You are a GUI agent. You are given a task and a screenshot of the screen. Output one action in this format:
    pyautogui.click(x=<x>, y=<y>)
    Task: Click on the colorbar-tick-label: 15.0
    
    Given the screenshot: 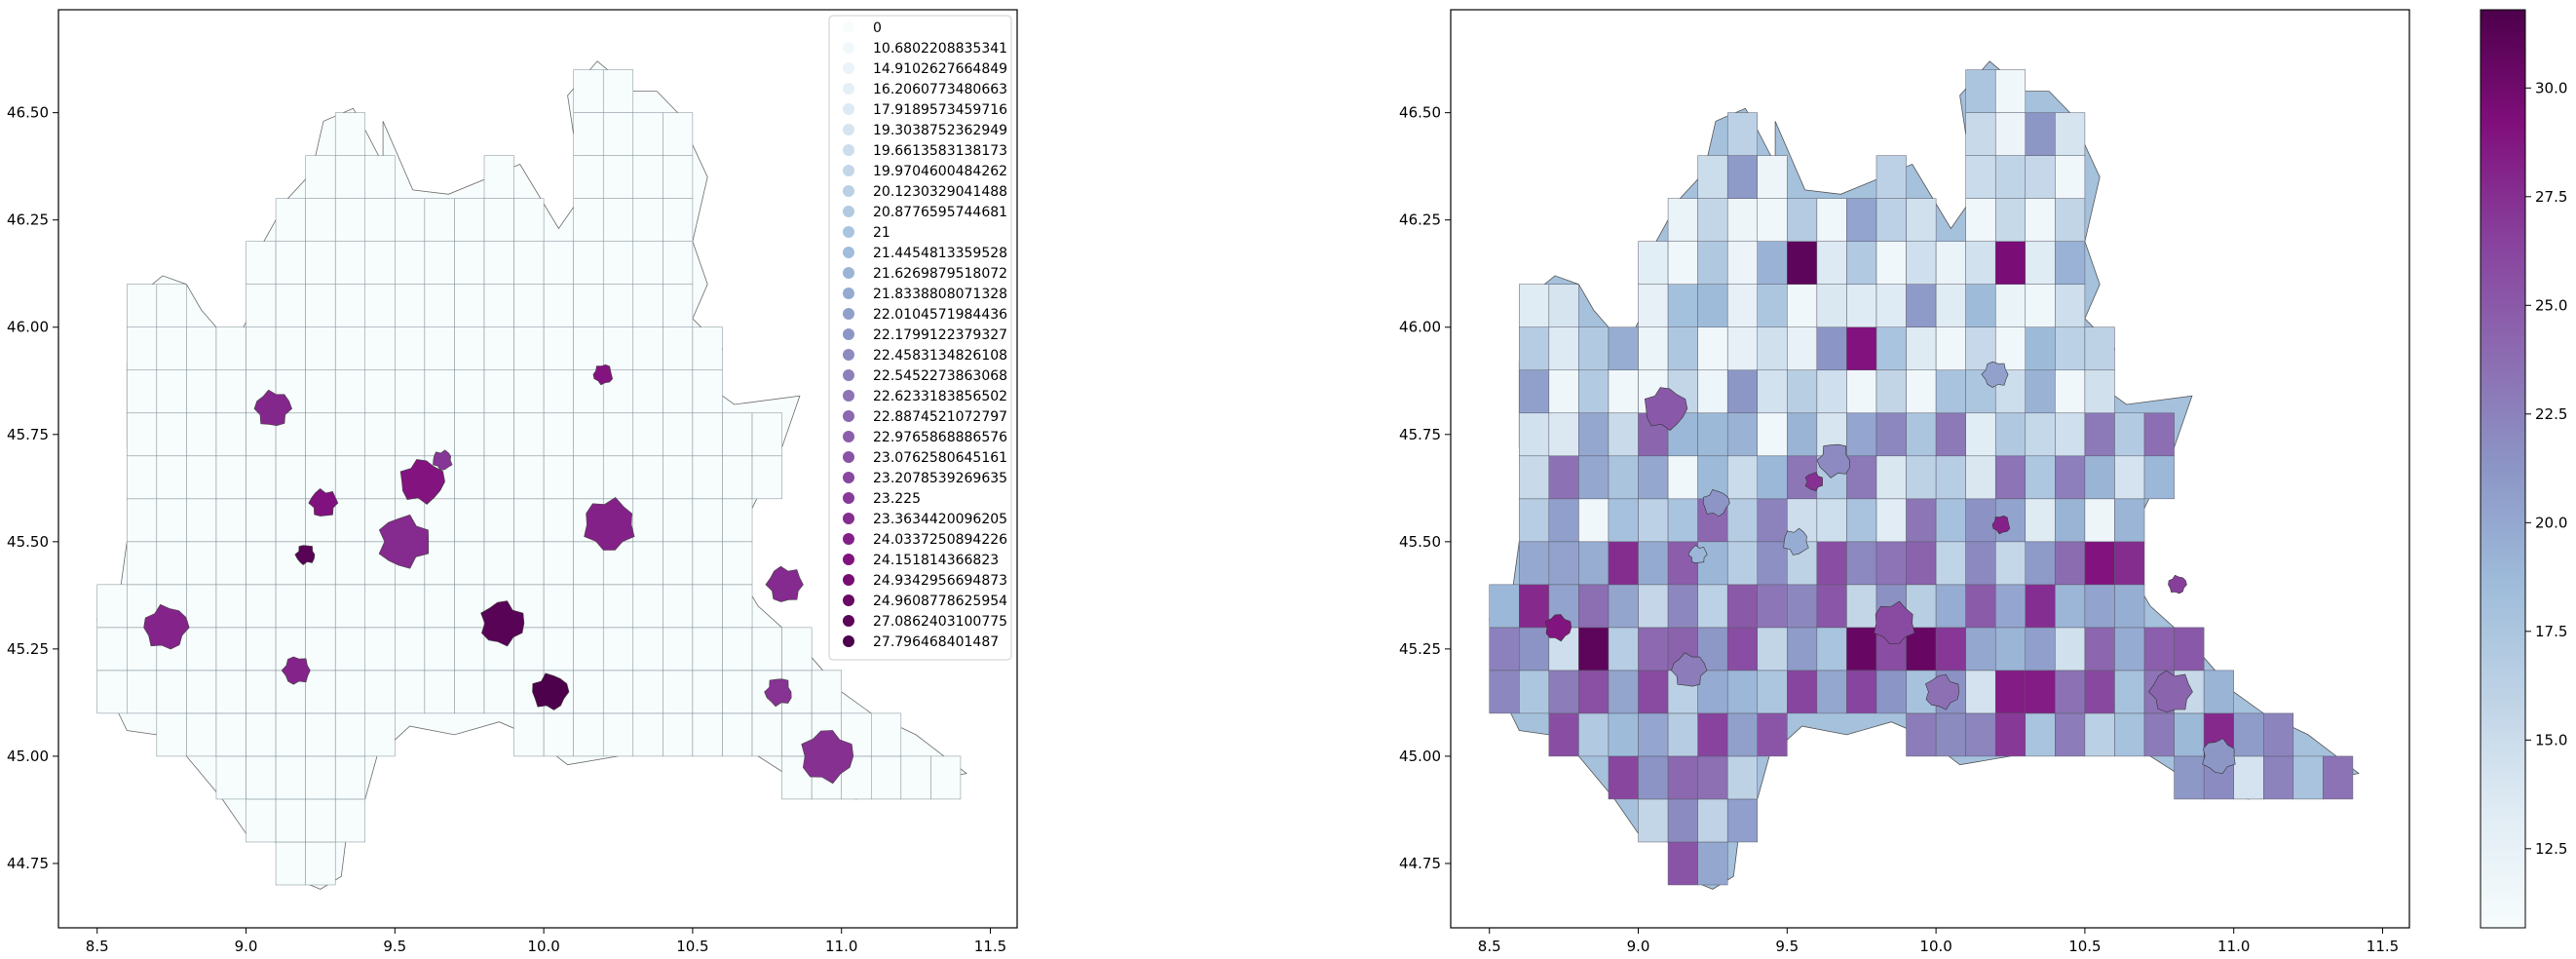 What is the action you would take?
    pyautogui.click(x=2551, y=740)
    